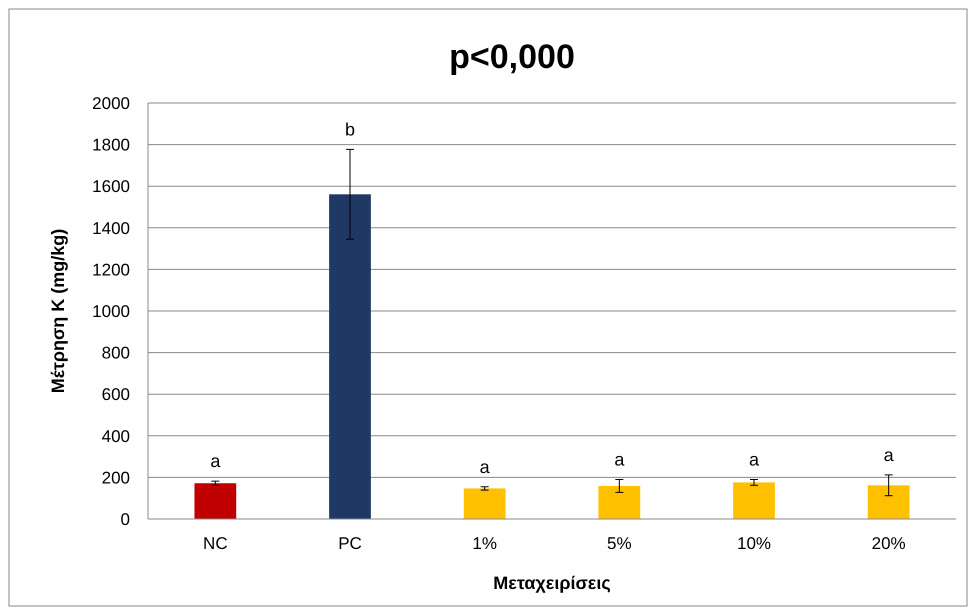 The width and height of the screenshot is (976, 615). What do you see at coordinates (111, 270) in the screenshot?
I see `y-tick-label: 1200` at bounding box center [111, 270].